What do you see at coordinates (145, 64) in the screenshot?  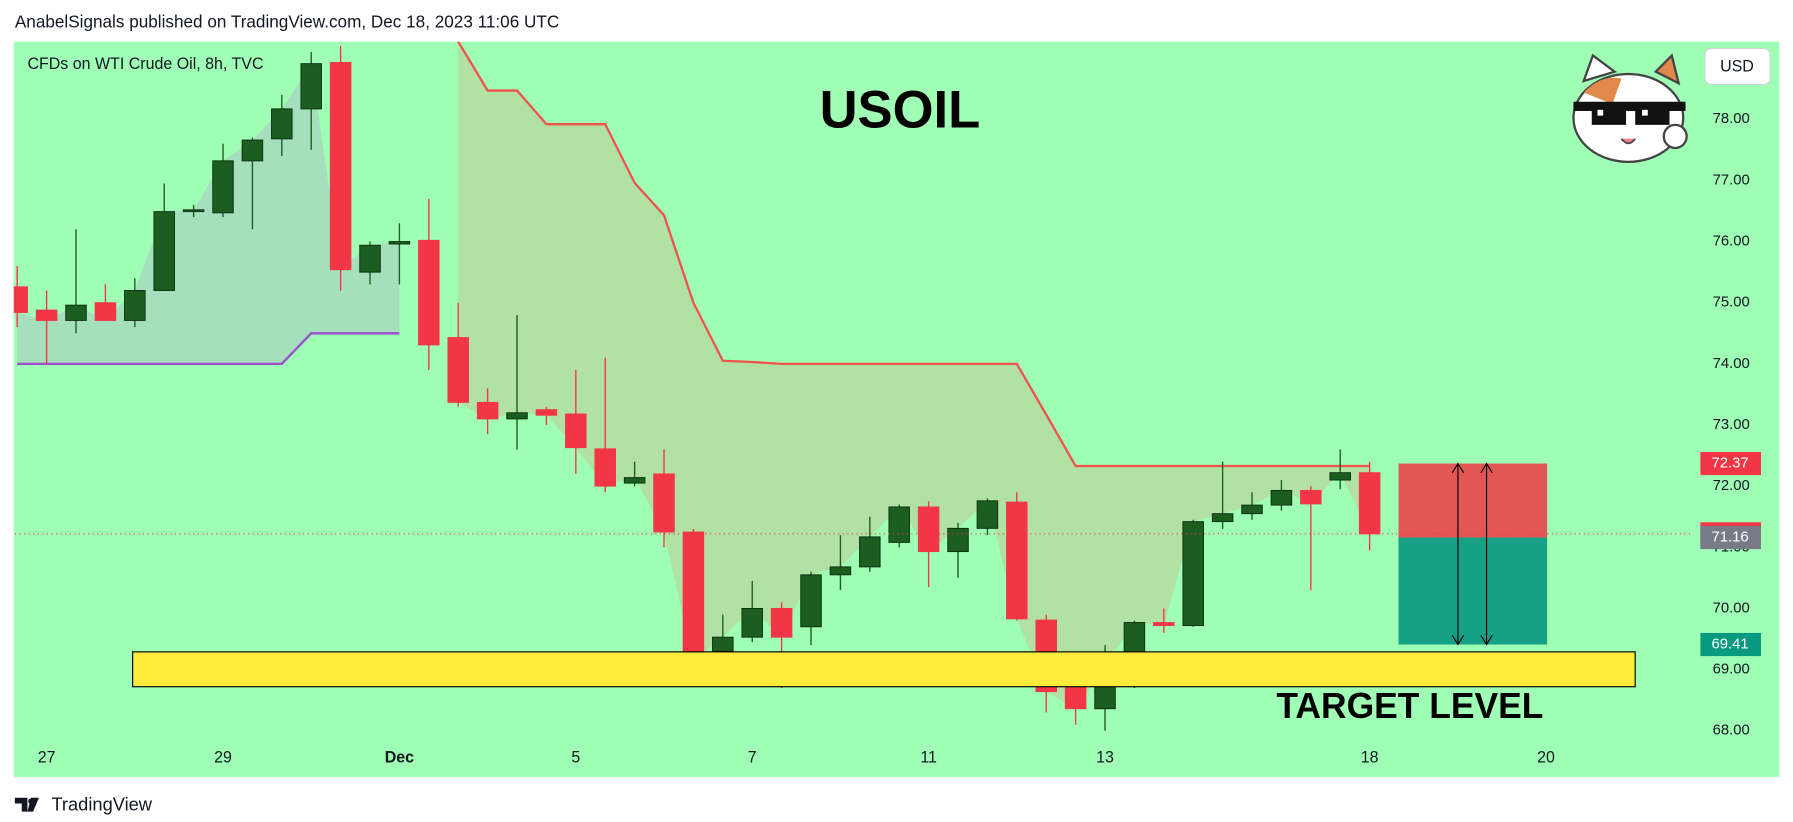 I see `symbol-label: CFDs on WTI Crude Oil, 8h, TVC` at bounding box center [145, 64].